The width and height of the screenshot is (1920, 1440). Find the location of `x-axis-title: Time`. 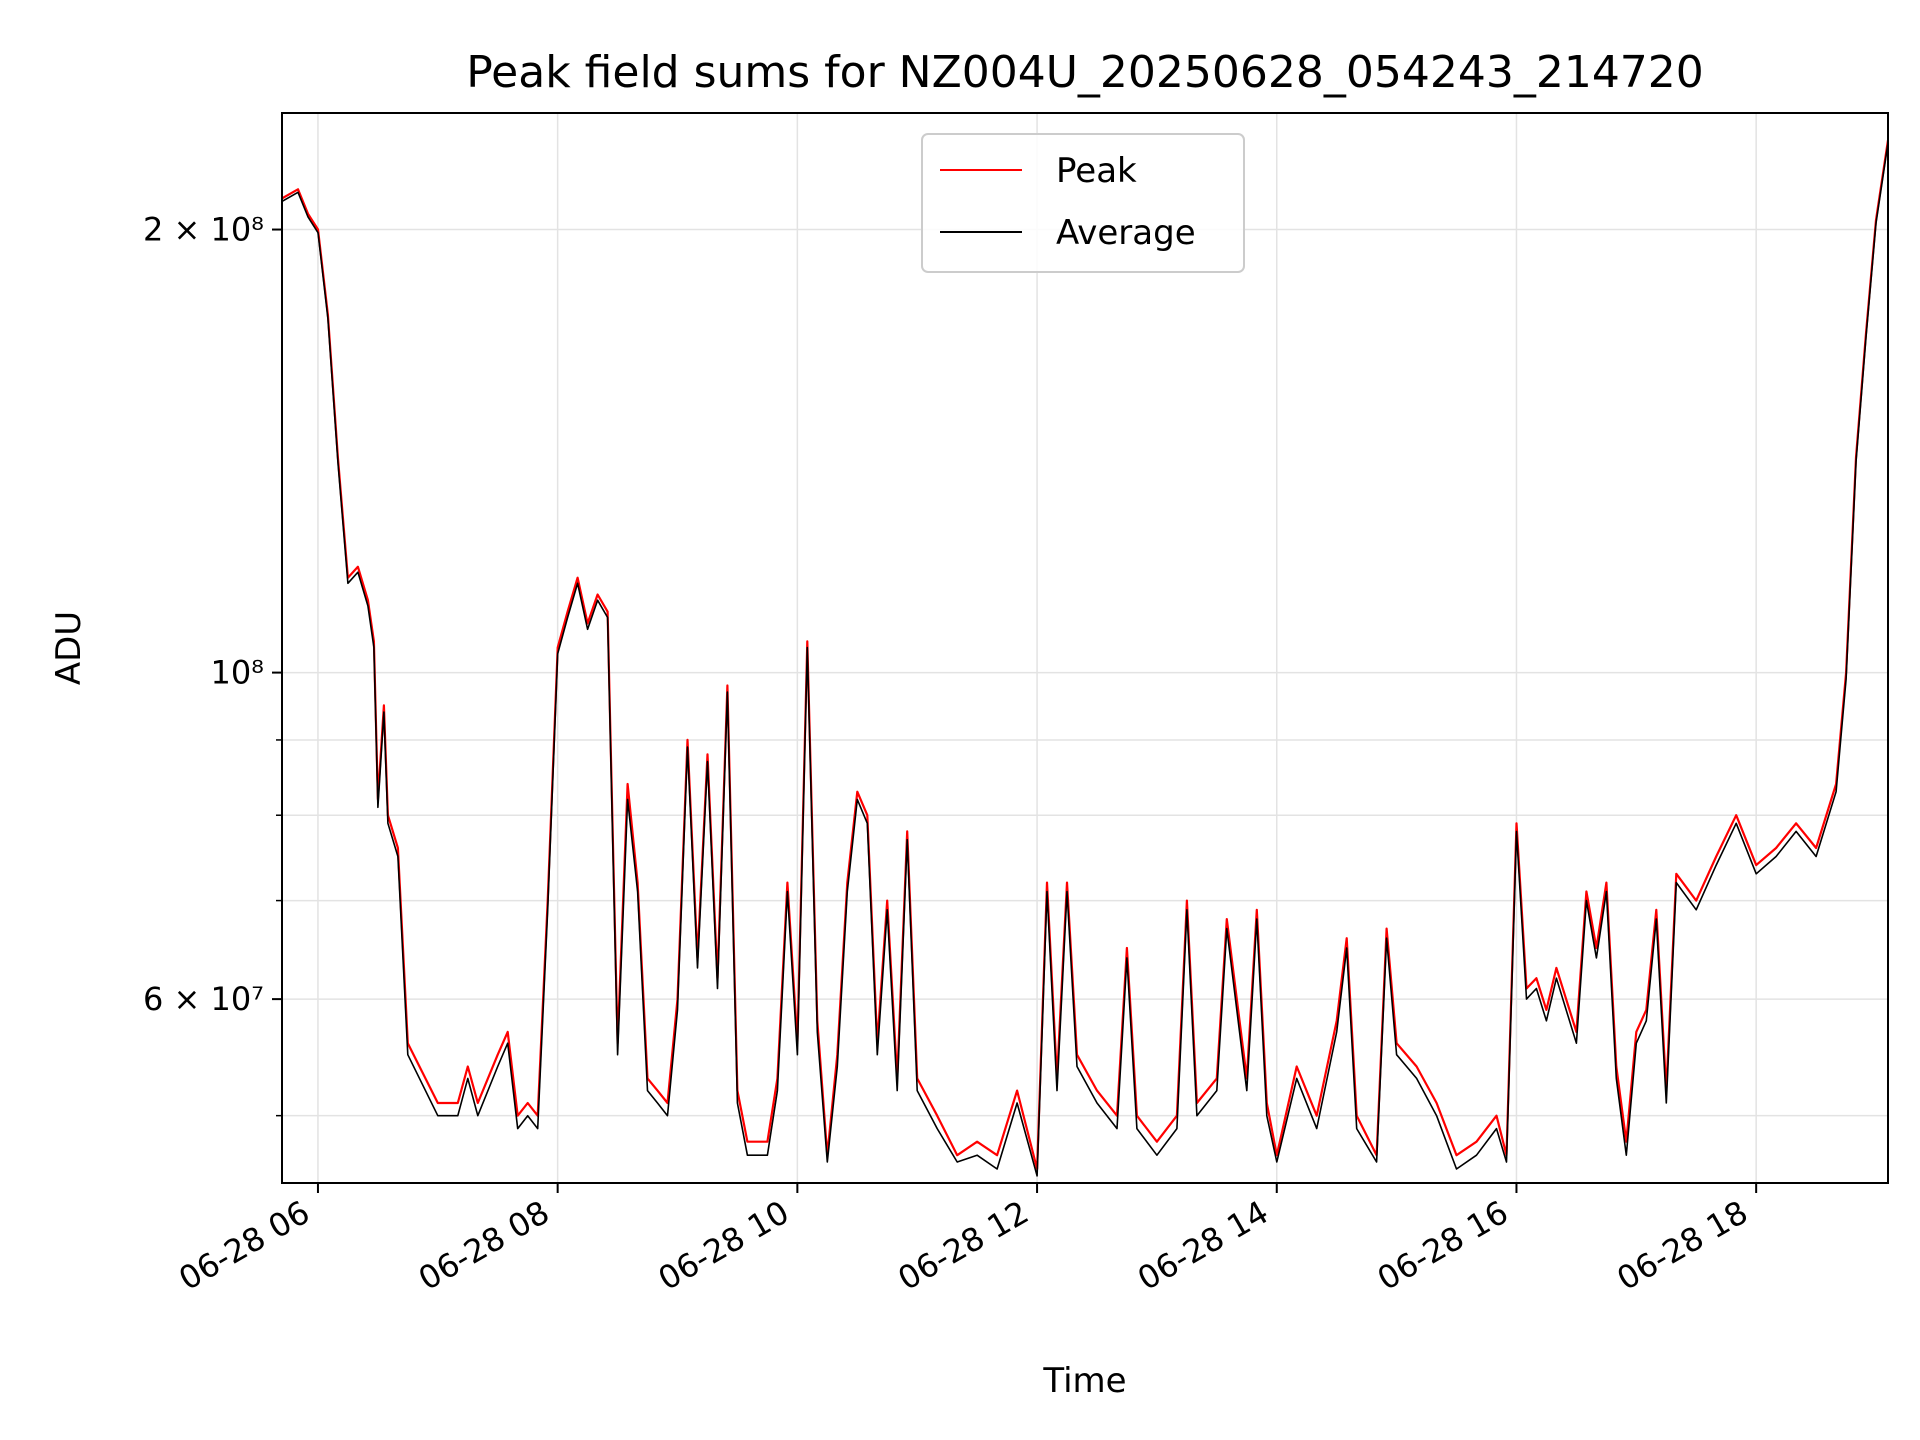

x-axis-title: Time is located at coordinates (1084, 1381).